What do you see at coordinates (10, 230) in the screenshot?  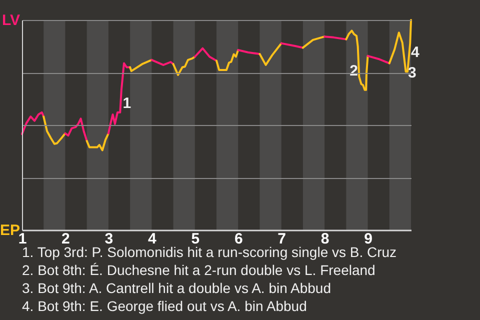 I see `text: EP` at bounding box center [10, 230].